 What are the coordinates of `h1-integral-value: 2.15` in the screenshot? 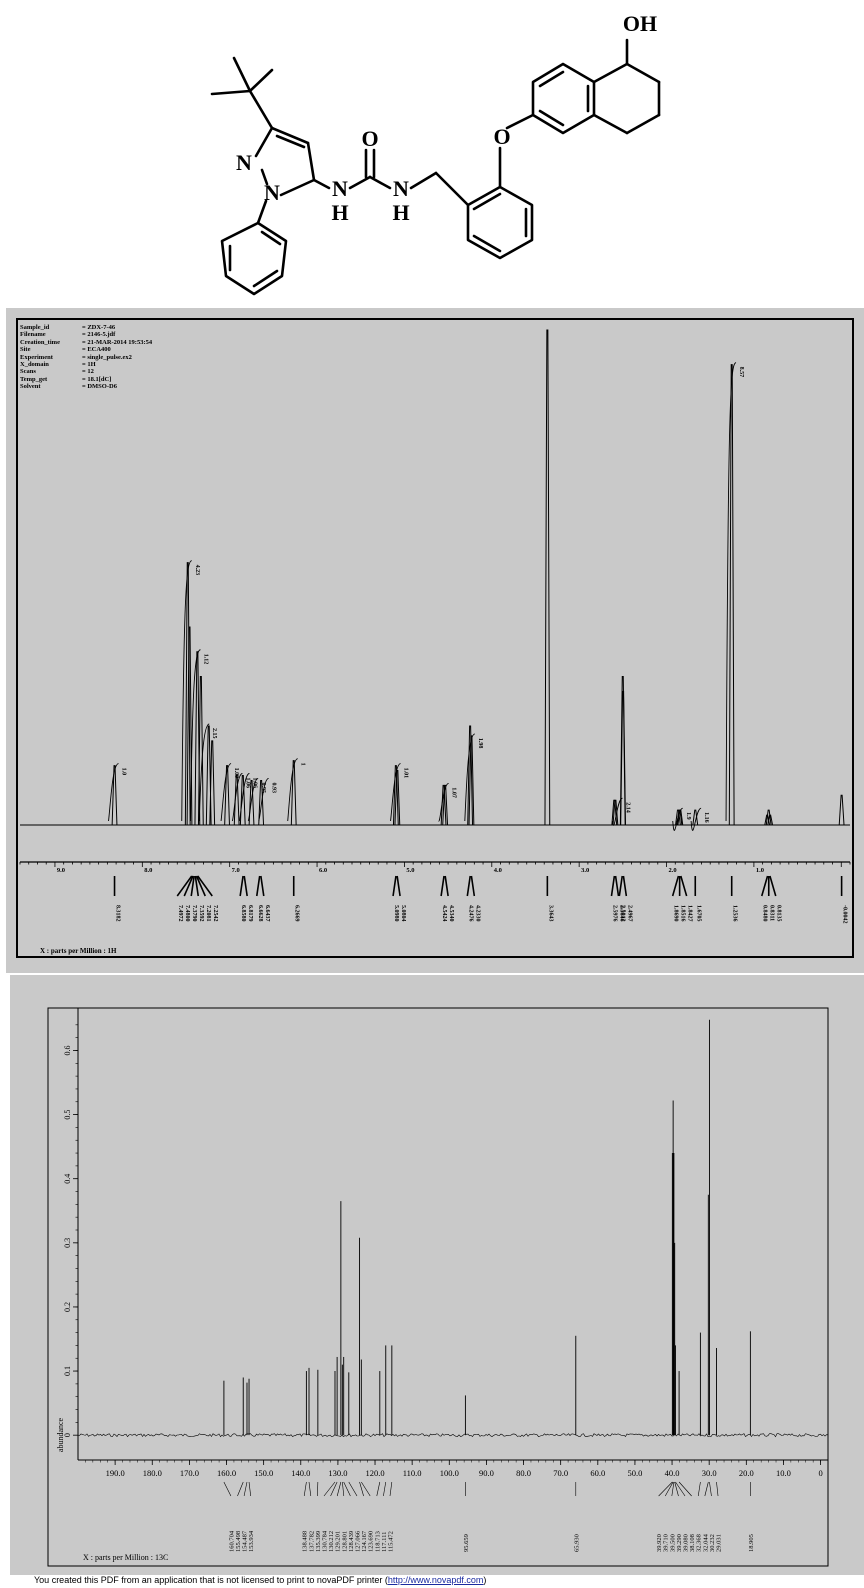 It's located at (214, 733).